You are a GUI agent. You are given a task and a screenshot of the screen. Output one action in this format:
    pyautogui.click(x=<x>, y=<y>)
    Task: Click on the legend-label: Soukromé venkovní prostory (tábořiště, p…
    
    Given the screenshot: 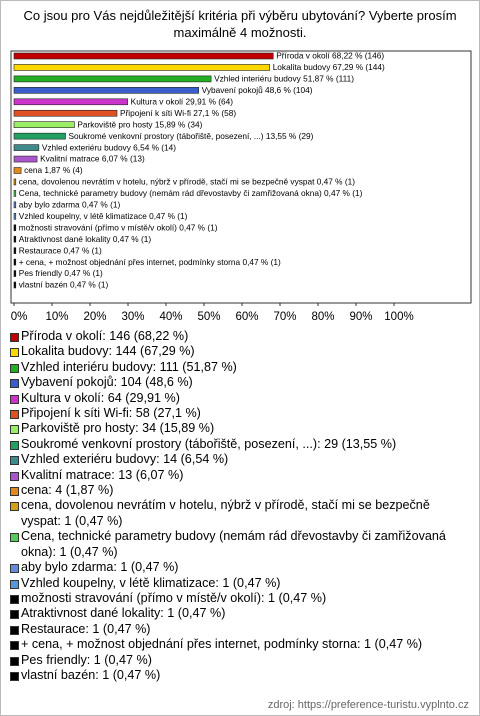 What is the action you would take?
    pyautogui.click(x=209, y=443)
    